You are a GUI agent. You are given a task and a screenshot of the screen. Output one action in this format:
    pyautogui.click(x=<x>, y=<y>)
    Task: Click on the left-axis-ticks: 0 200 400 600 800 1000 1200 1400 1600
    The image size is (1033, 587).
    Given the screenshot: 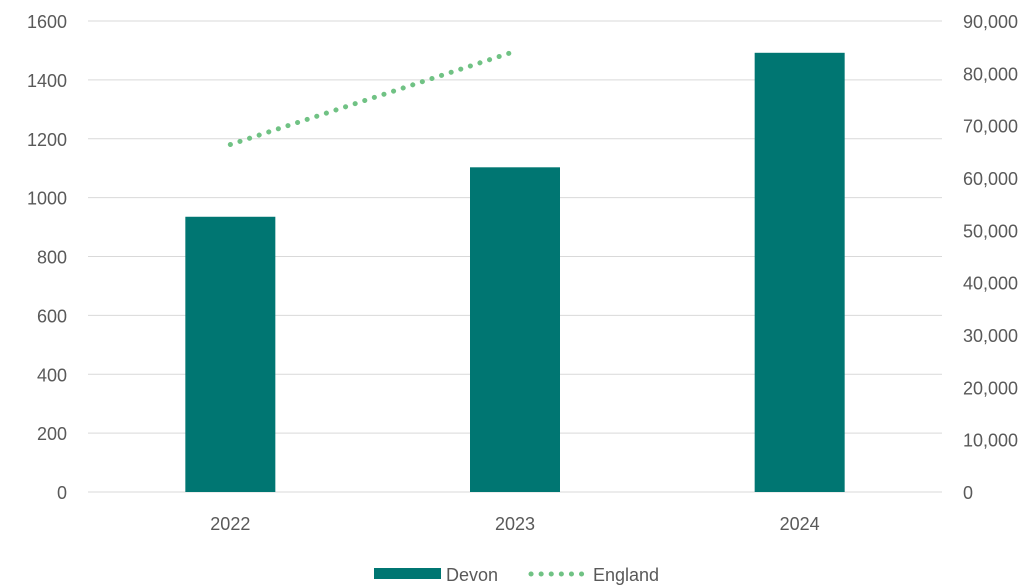 What is the action you would take?
    pyautogui.click(x=47, y=257)
    